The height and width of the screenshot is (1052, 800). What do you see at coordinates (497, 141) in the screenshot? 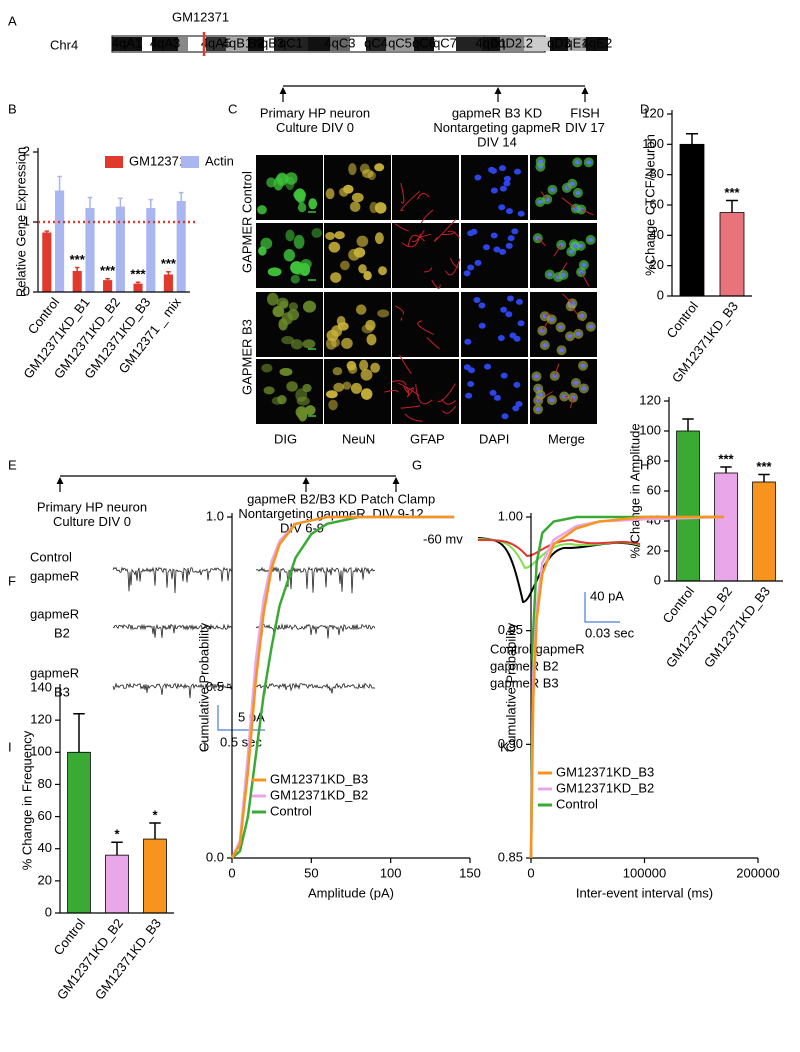
I see `timeline-label: DIV 14` at bounding box center [497, 141].